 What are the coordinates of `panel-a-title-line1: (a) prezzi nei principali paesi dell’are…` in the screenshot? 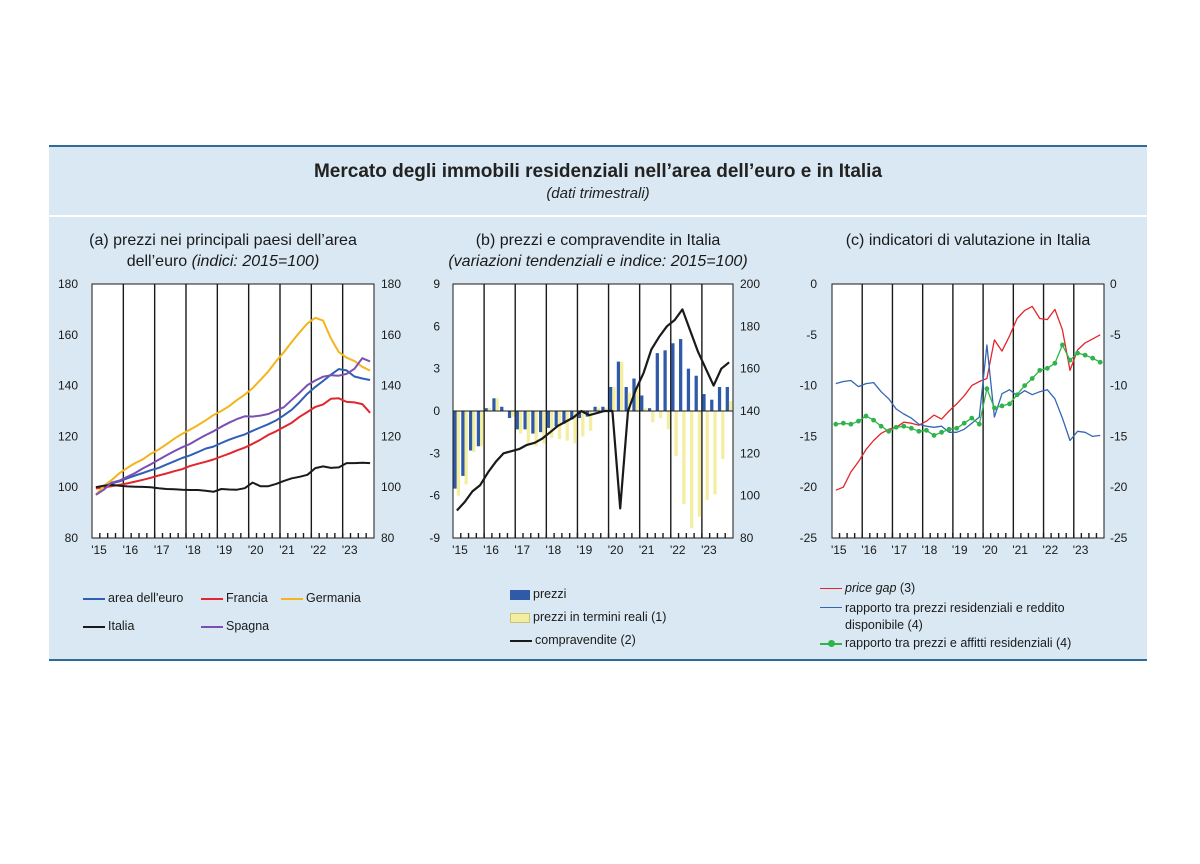 It's located at (223, 240).